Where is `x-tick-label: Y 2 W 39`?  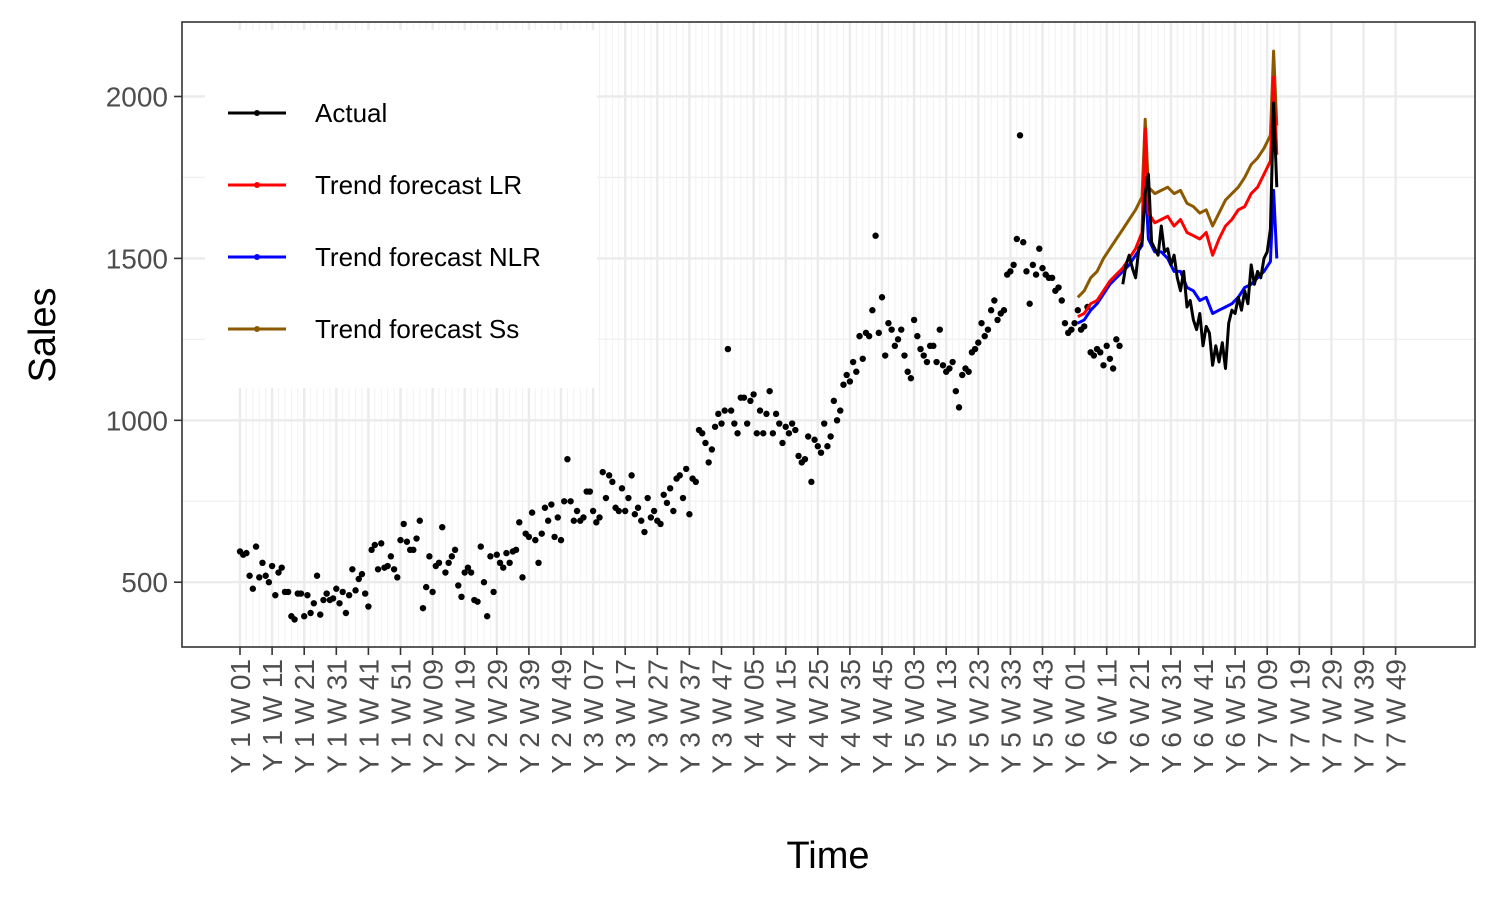
x-tick-label: Y 2 W 39 is located at coordinates (529, 716).